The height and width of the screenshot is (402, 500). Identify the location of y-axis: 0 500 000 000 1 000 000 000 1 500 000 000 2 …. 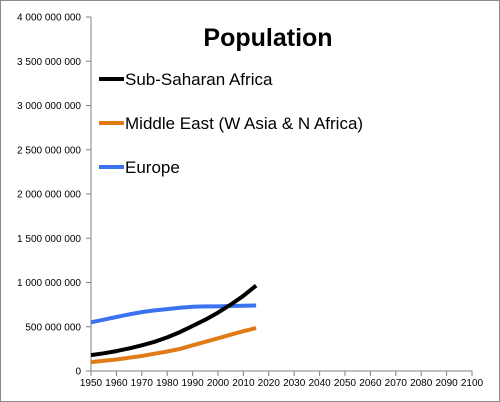
(54, 195).